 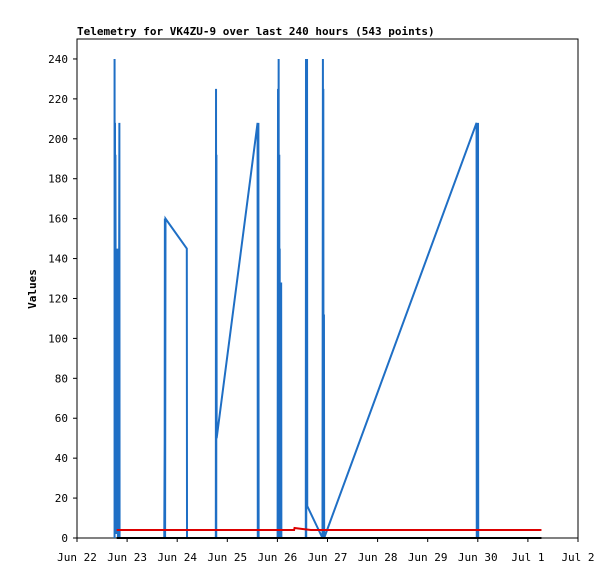 I want to click on x-tick-label: Jun 29, so click(x=428, y=557).